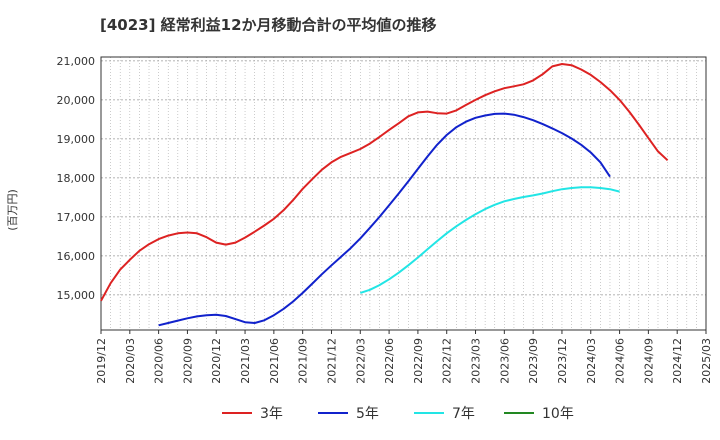 The height and width of the screenshot is (440, 720). What do you see at coordinates (76, 295) in the screenshot?
I see `y-tick-label: 15,000` at bounding box center [76, 295].